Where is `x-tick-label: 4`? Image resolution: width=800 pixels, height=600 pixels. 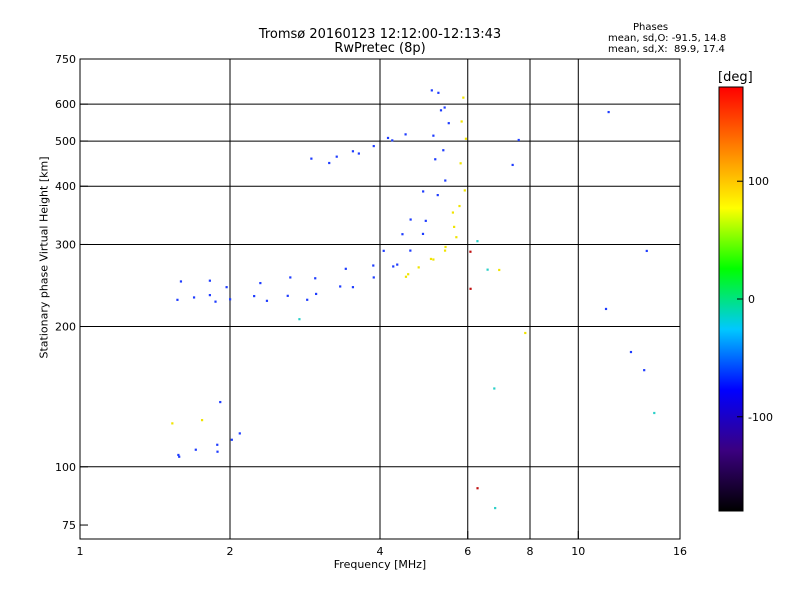
x-tick-label: 4 is located at coordinates (380, 551).